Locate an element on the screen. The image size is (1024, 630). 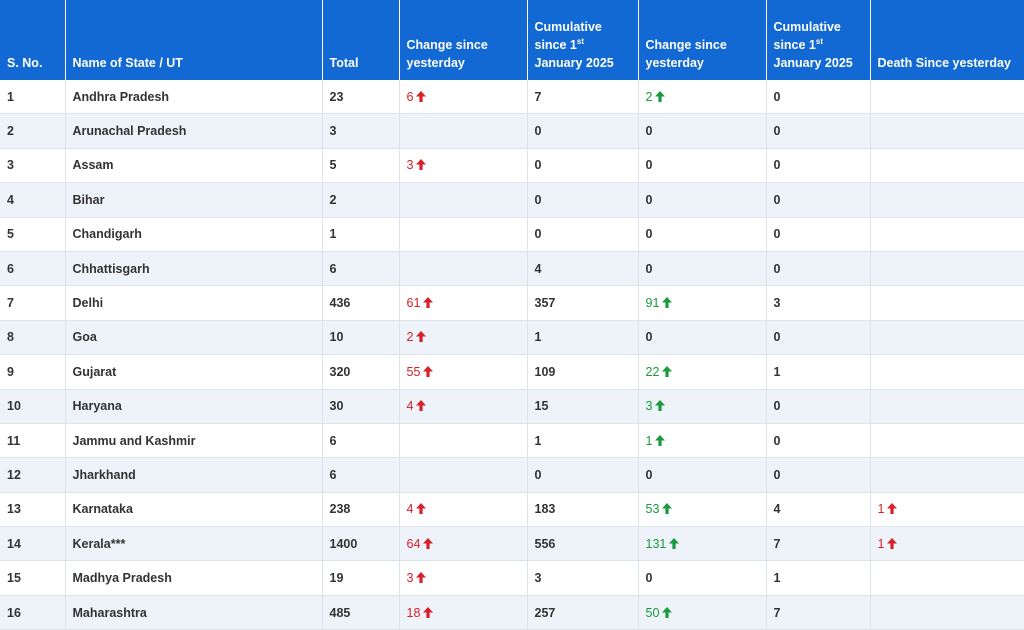
cell-state-name-value: Kerala*** is located at coordinates (99, 543).